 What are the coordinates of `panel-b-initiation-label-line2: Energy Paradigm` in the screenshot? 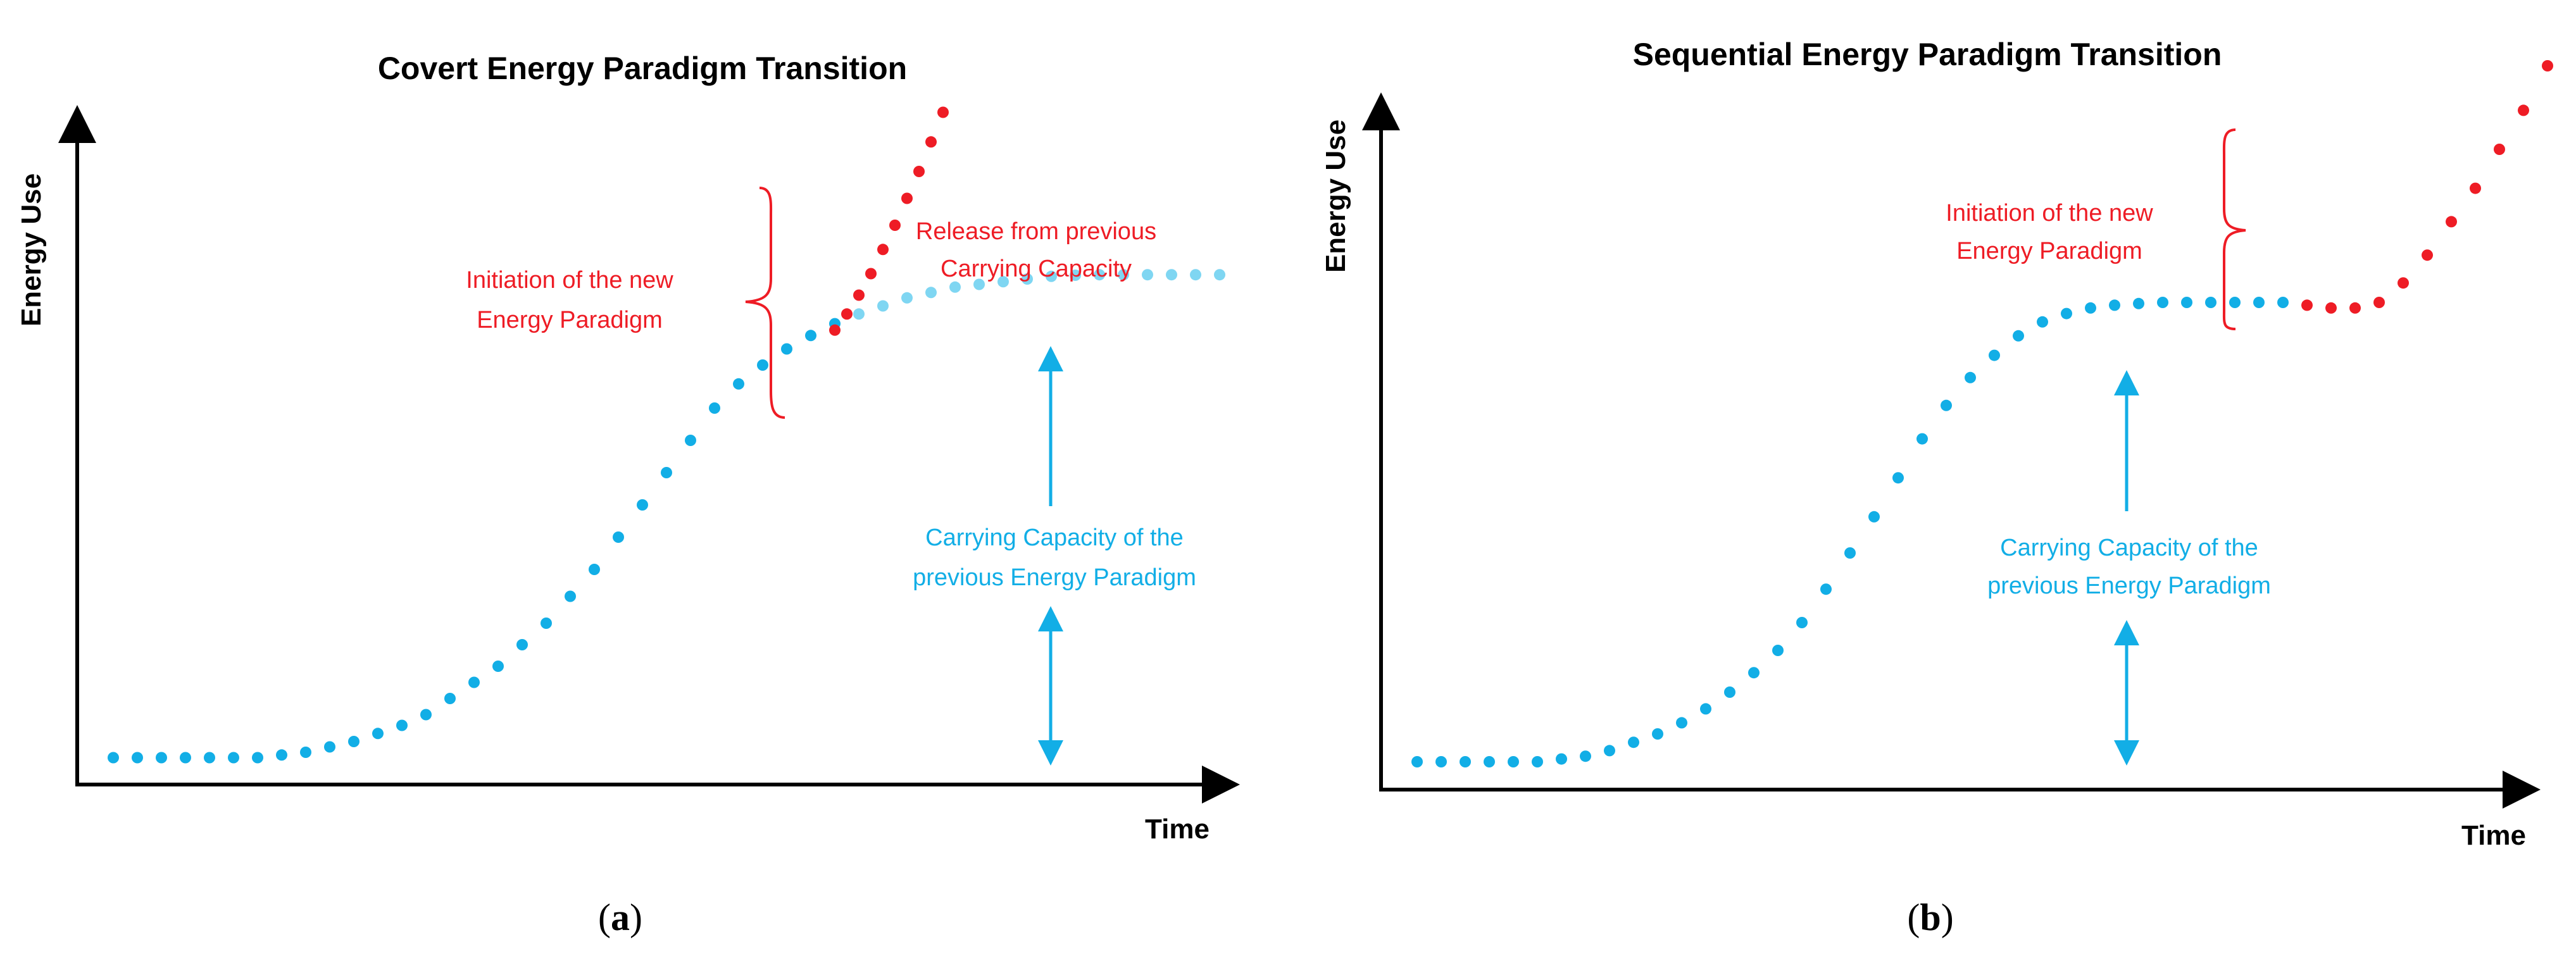 It's located at (2049, 251).